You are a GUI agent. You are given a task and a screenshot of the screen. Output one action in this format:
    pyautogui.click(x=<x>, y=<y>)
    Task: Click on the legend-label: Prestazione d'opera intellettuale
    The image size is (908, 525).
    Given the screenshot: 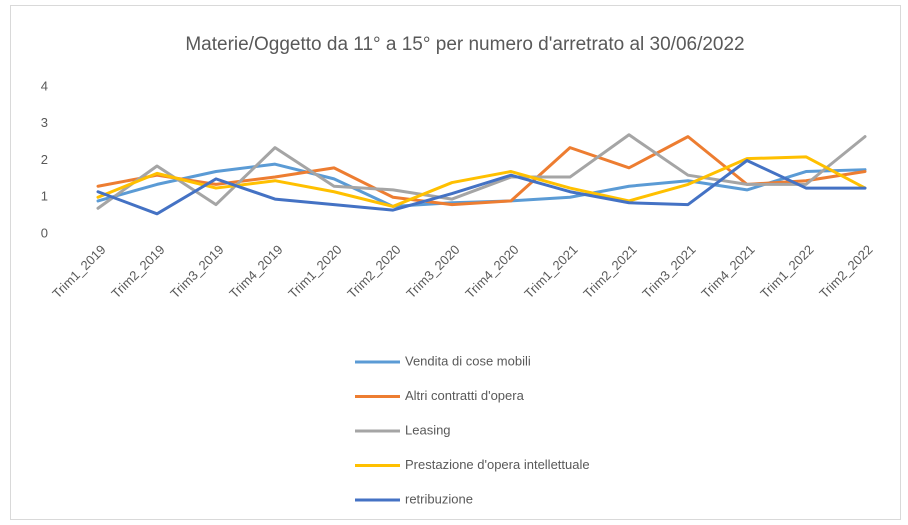 What is the action you would take?
    pyautogui.click(x=497, y=464)
    